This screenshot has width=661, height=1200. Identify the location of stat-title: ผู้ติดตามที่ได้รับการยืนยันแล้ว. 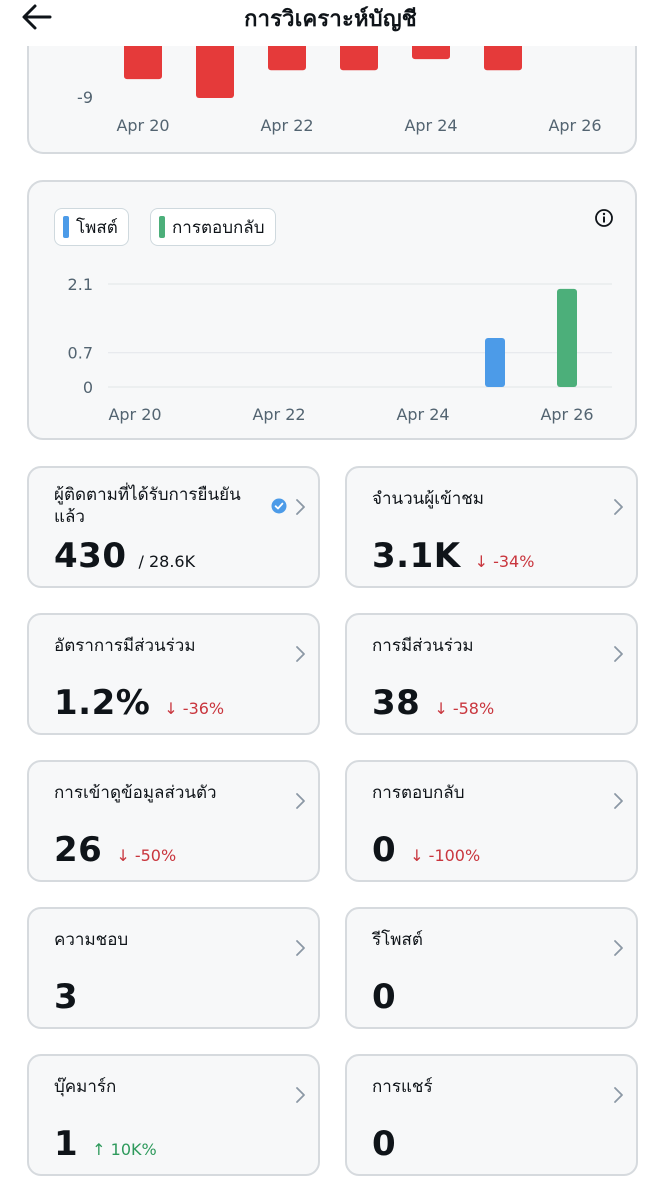
(147, 506).